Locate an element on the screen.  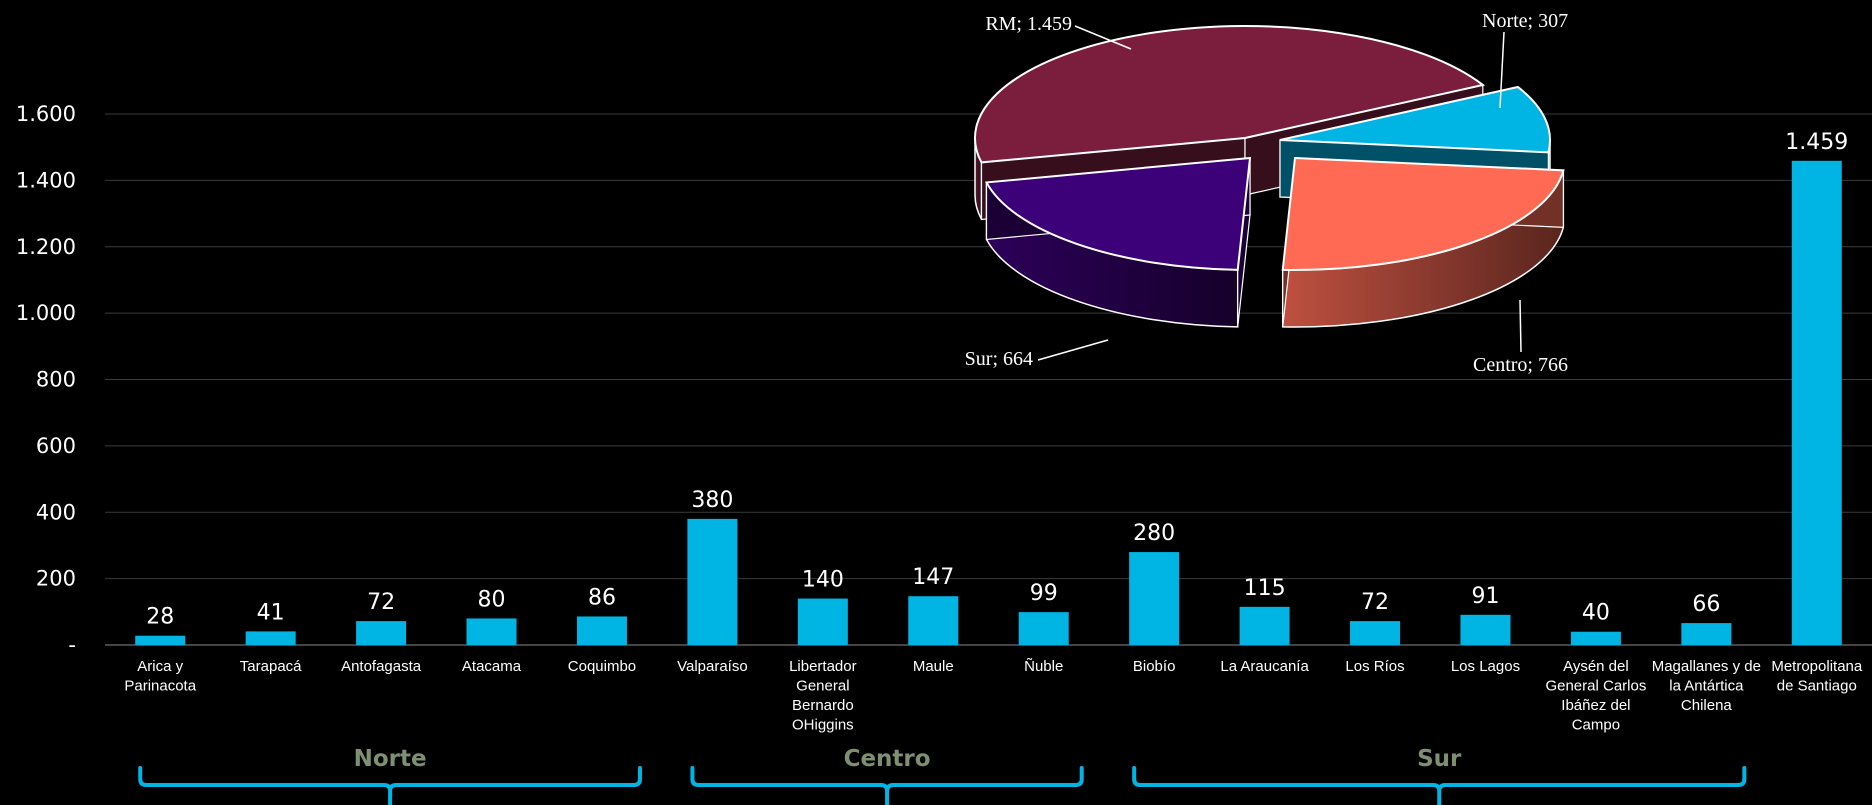
pie-slice-label: Centro; 766 is located at coordinates (1520, 365).